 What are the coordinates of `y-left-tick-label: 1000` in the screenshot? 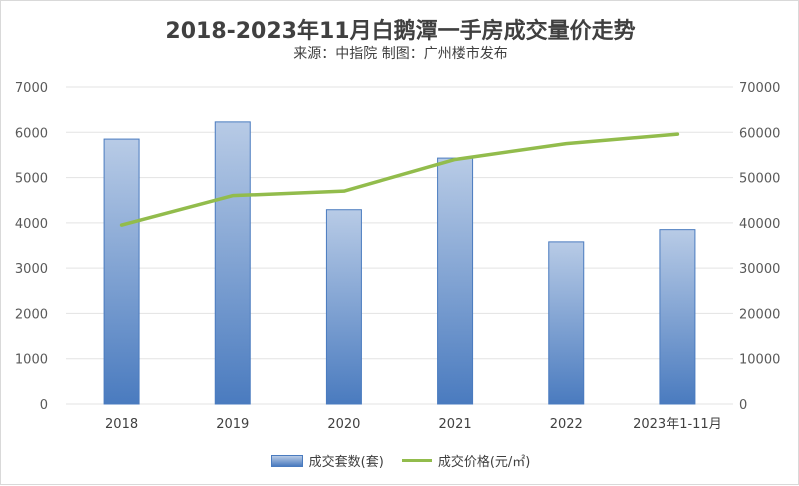 It's located at (31, 360).